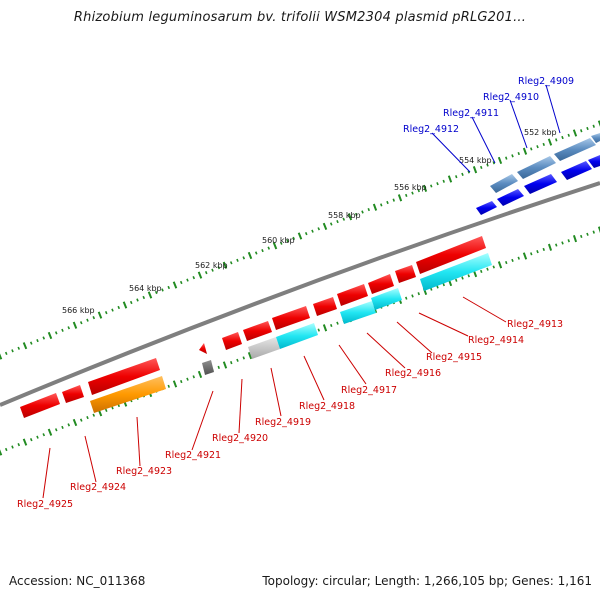 The height and width of the screenshot is (600, 600). Describe the element at coordinates (208, 367) in the screenshot. I see `gene-rleg2-4921b-feature` at that location.